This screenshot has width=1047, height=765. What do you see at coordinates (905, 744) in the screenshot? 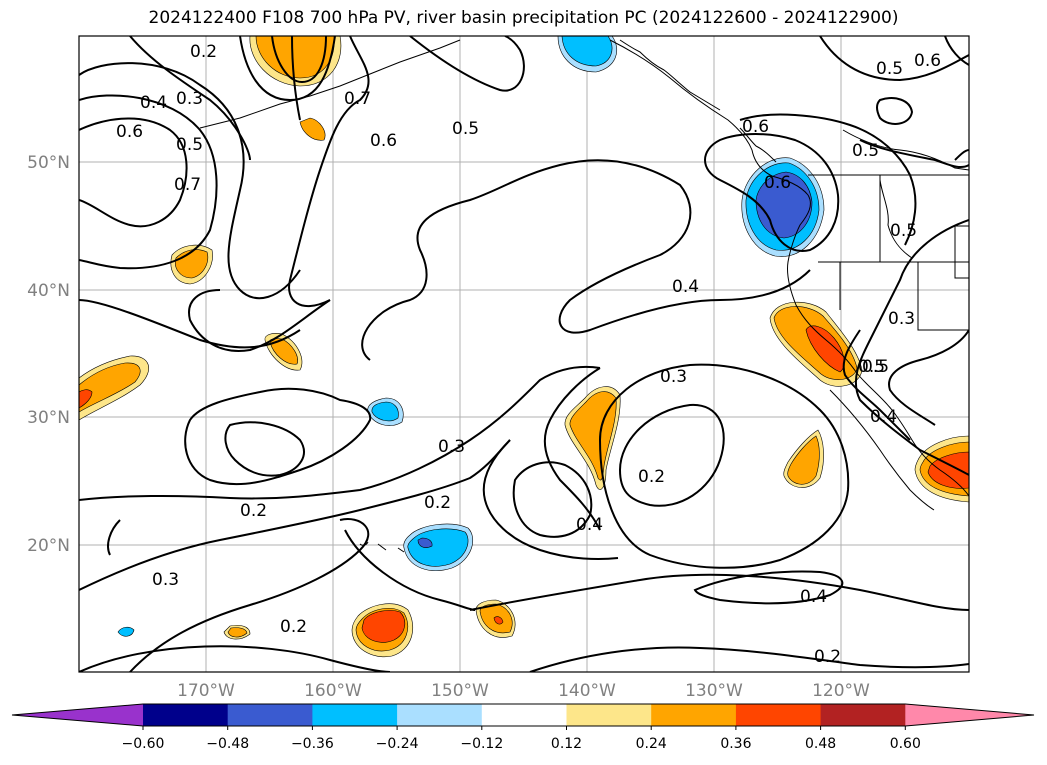
I see `colorbar-tick-label: 0.60` at bounding box center [905, 744].